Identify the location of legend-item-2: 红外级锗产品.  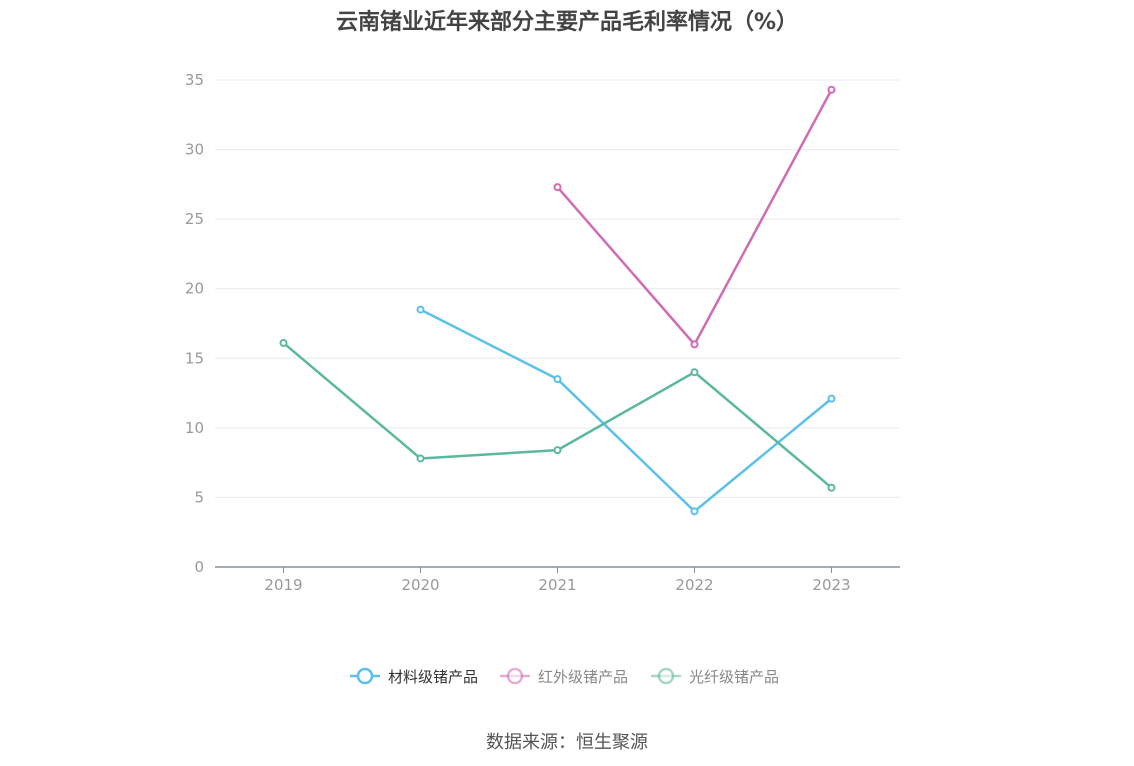
(564, 676).